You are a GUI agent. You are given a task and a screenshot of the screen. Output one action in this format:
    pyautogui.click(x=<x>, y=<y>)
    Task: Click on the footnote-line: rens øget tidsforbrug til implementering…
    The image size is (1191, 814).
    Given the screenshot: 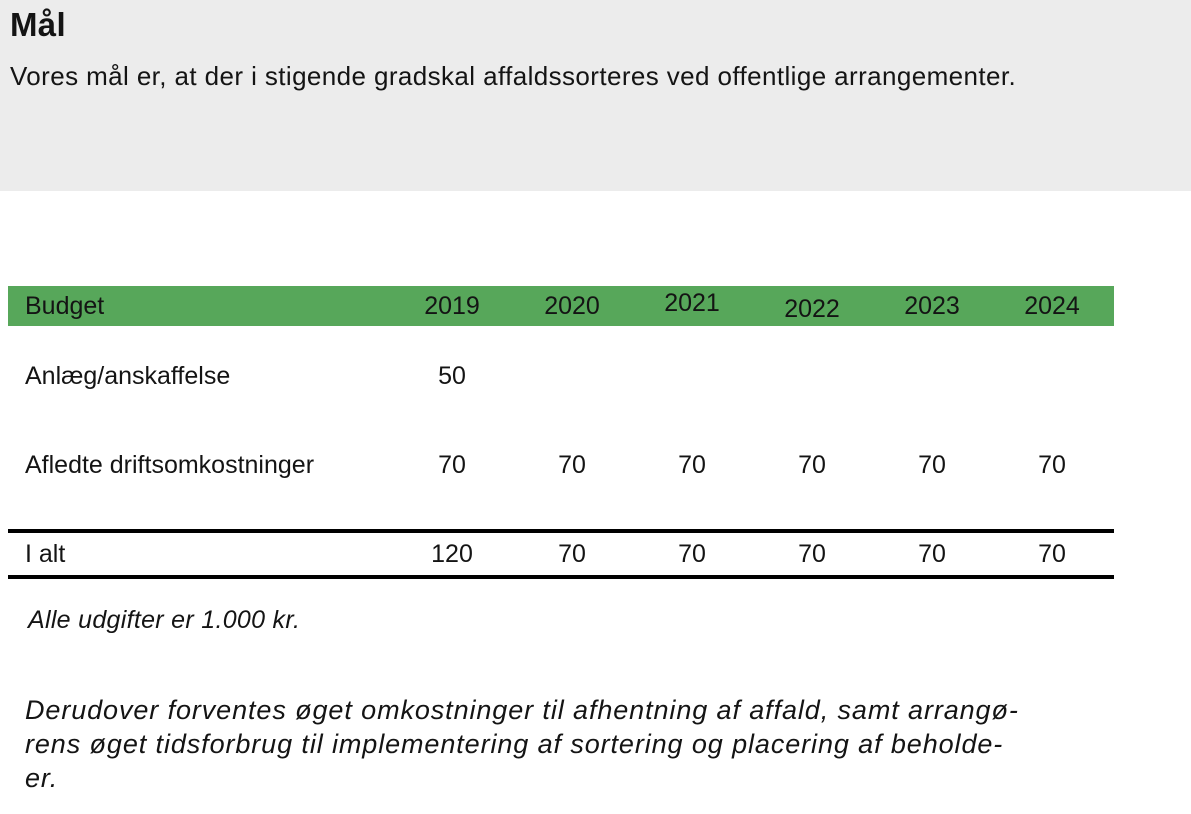 What is the action you would take?
    pyautogui.click(x=514, y=744)
    